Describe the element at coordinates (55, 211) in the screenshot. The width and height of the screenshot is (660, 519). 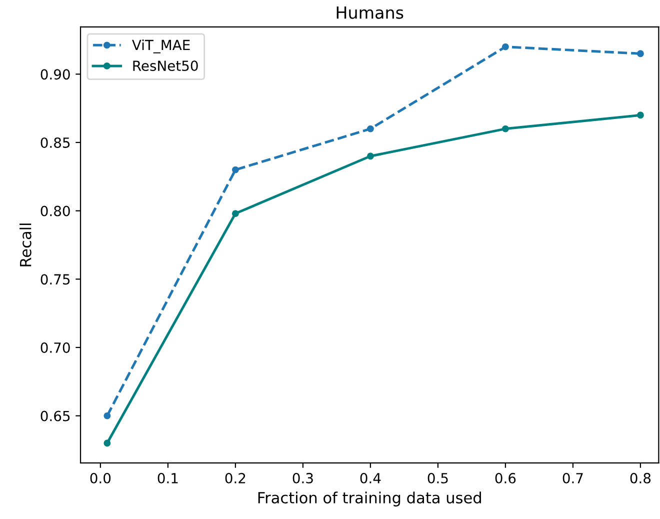
I see `y-tick-label: 0.80` at that location.